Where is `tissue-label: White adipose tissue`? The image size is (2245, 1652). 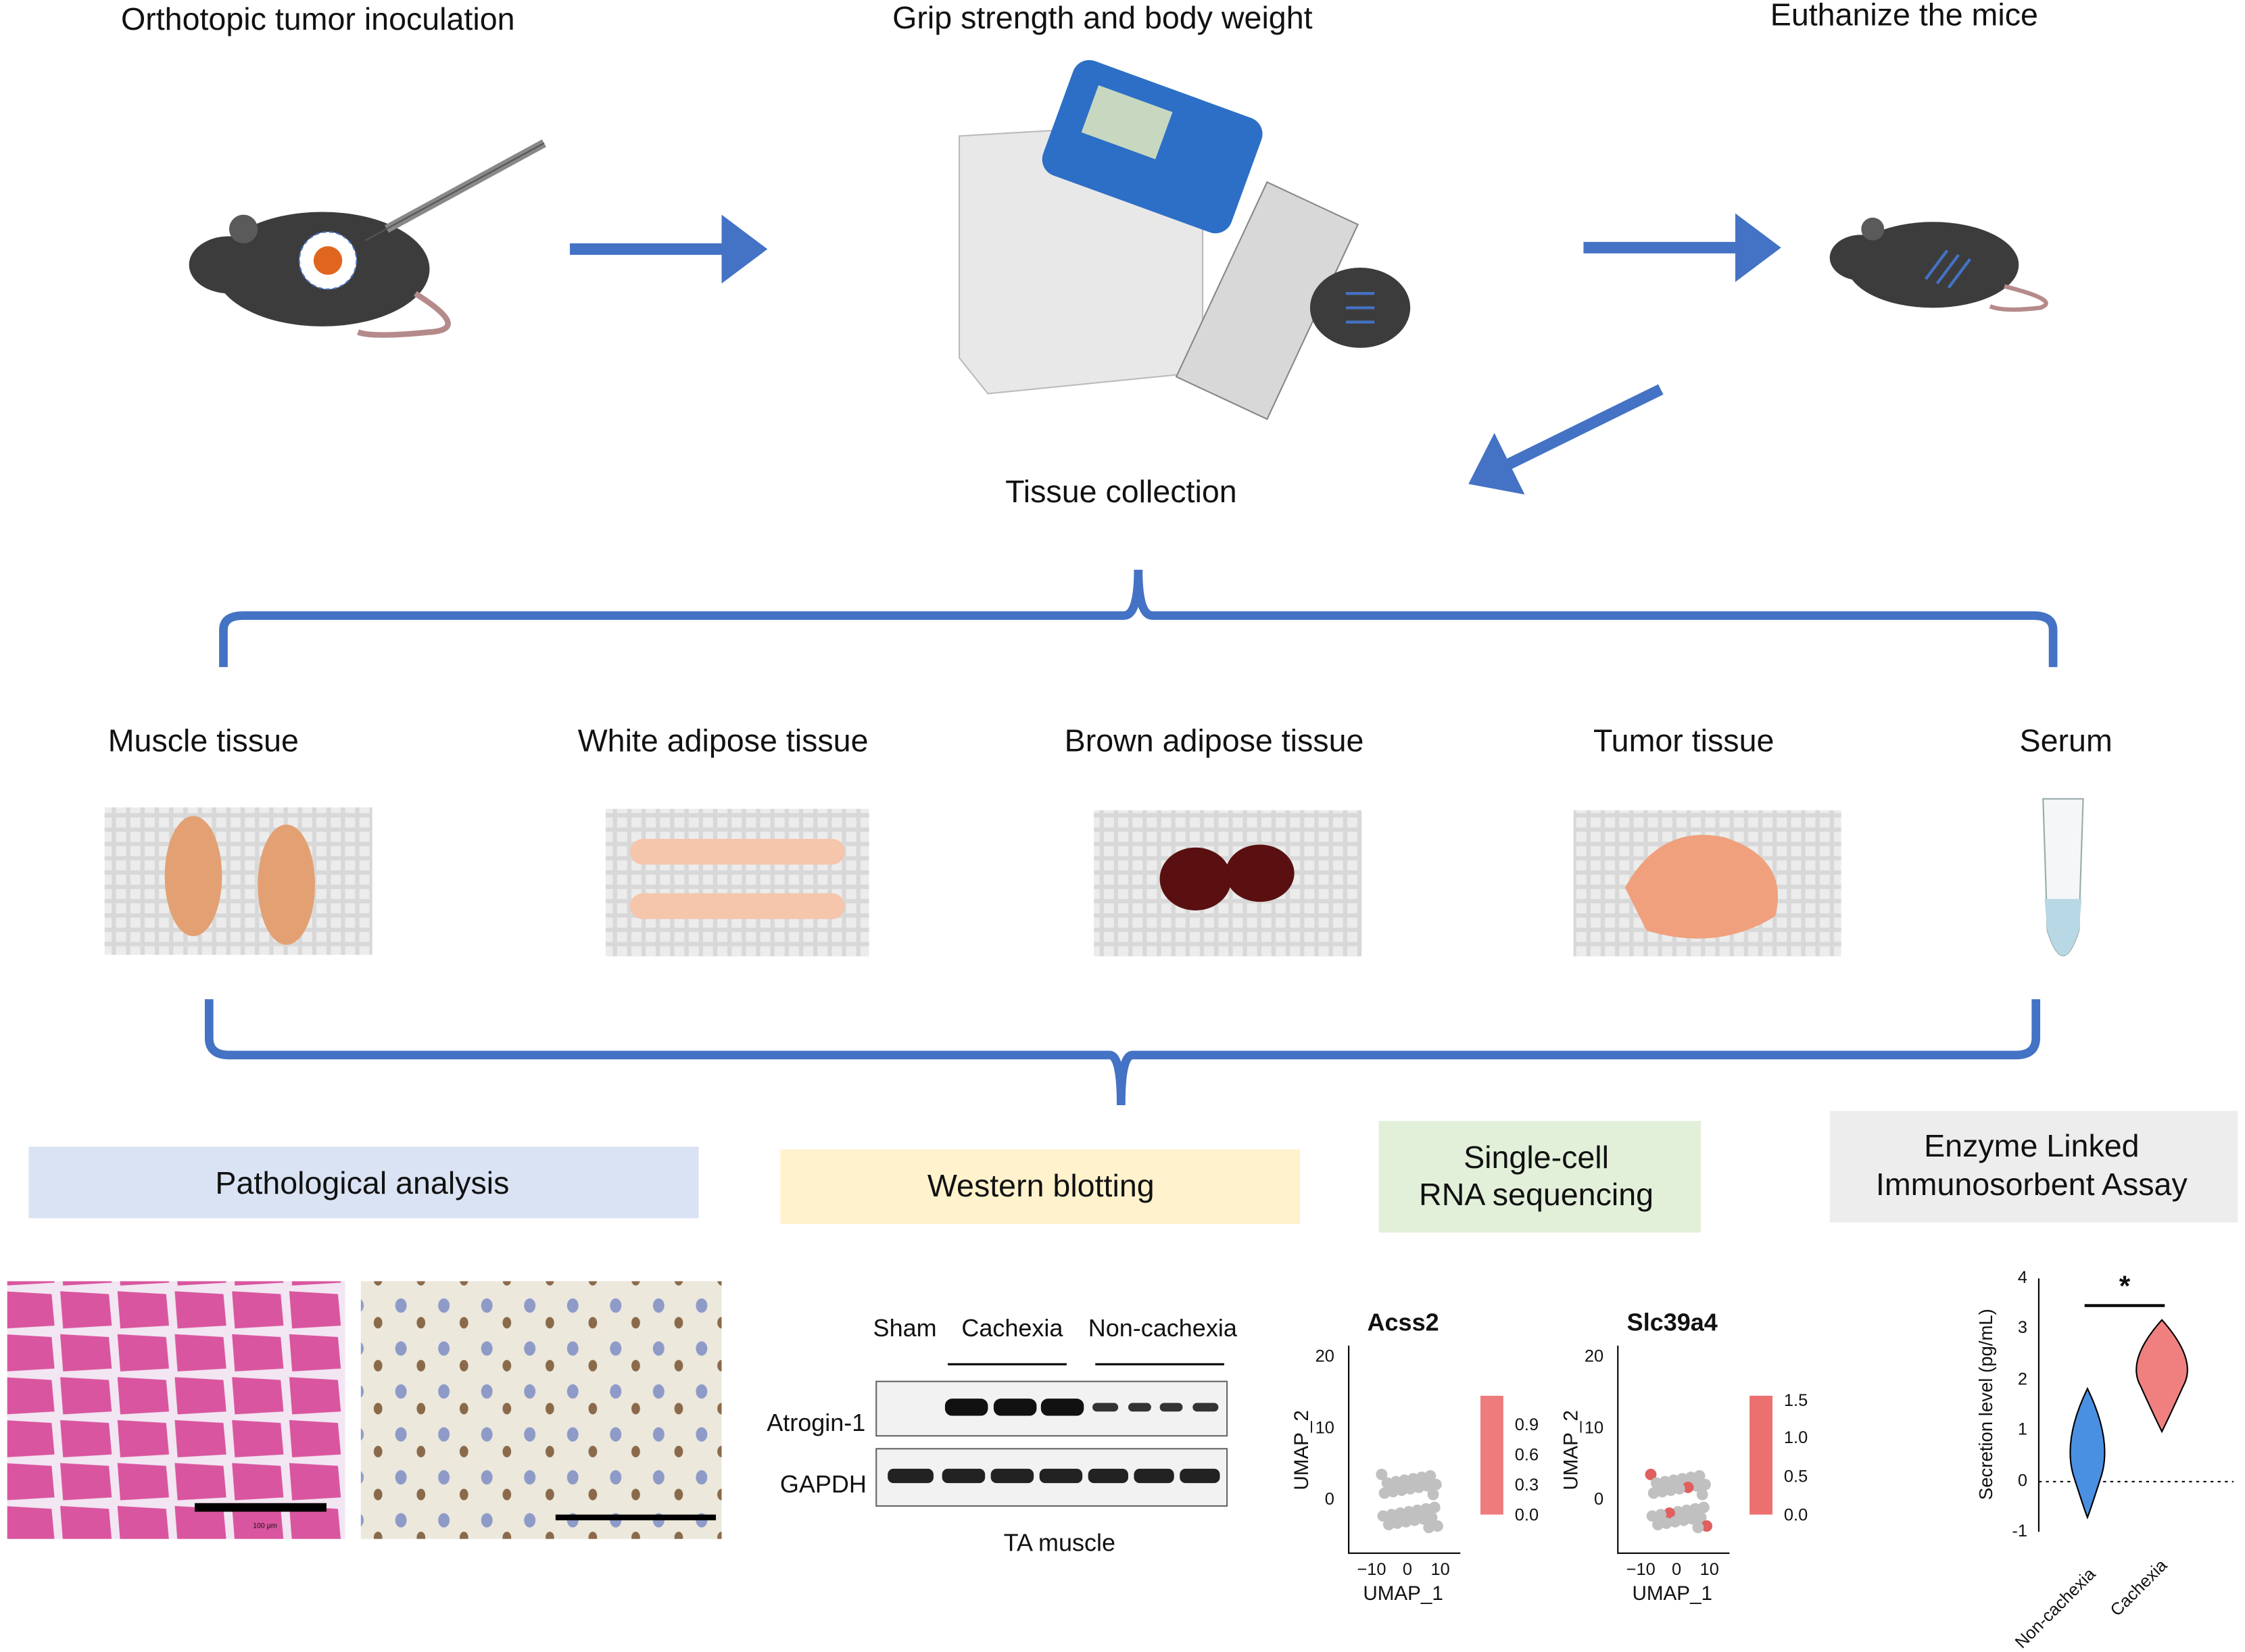 tissue-label: White adipose tissue is located at coordinates (723, 740).